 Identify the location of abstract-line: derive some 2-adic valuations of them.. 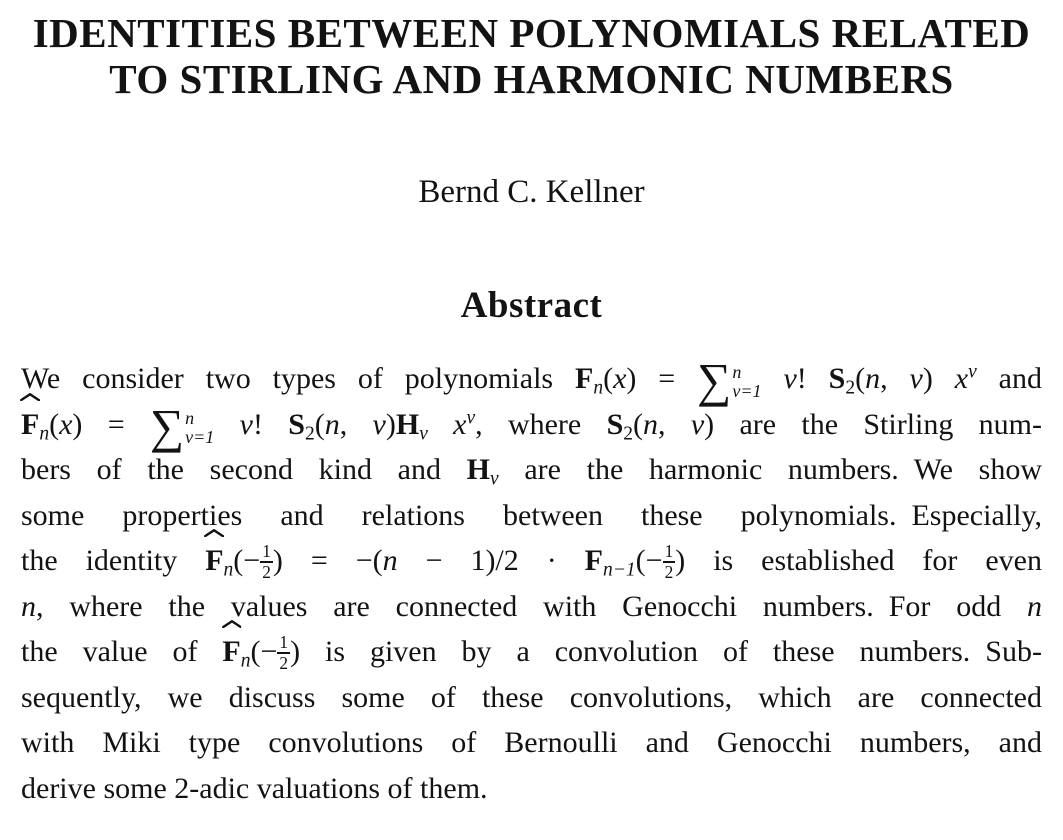
(531, 789).